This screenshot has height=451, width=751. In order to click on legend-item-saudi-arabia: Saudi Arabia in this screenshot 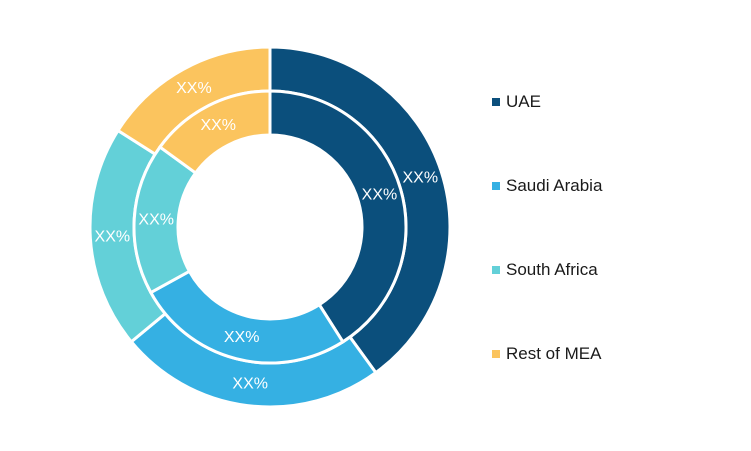, I will do `click(547, 186)`.